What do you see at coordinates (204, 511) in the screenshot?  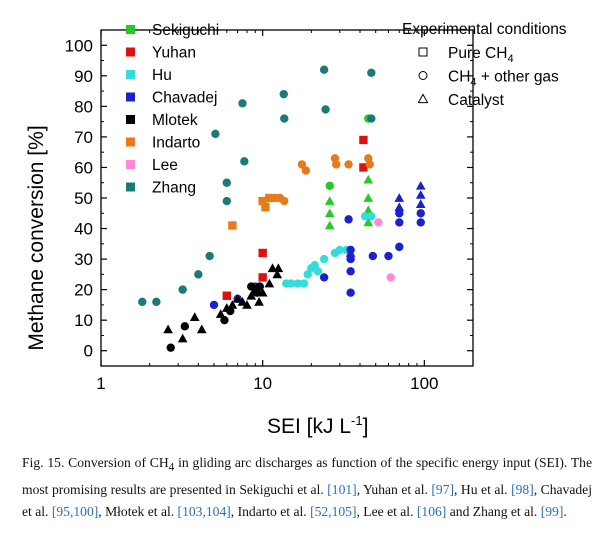 I see `caption-reference-link: [103,104]` at bounding box center [204, 511].